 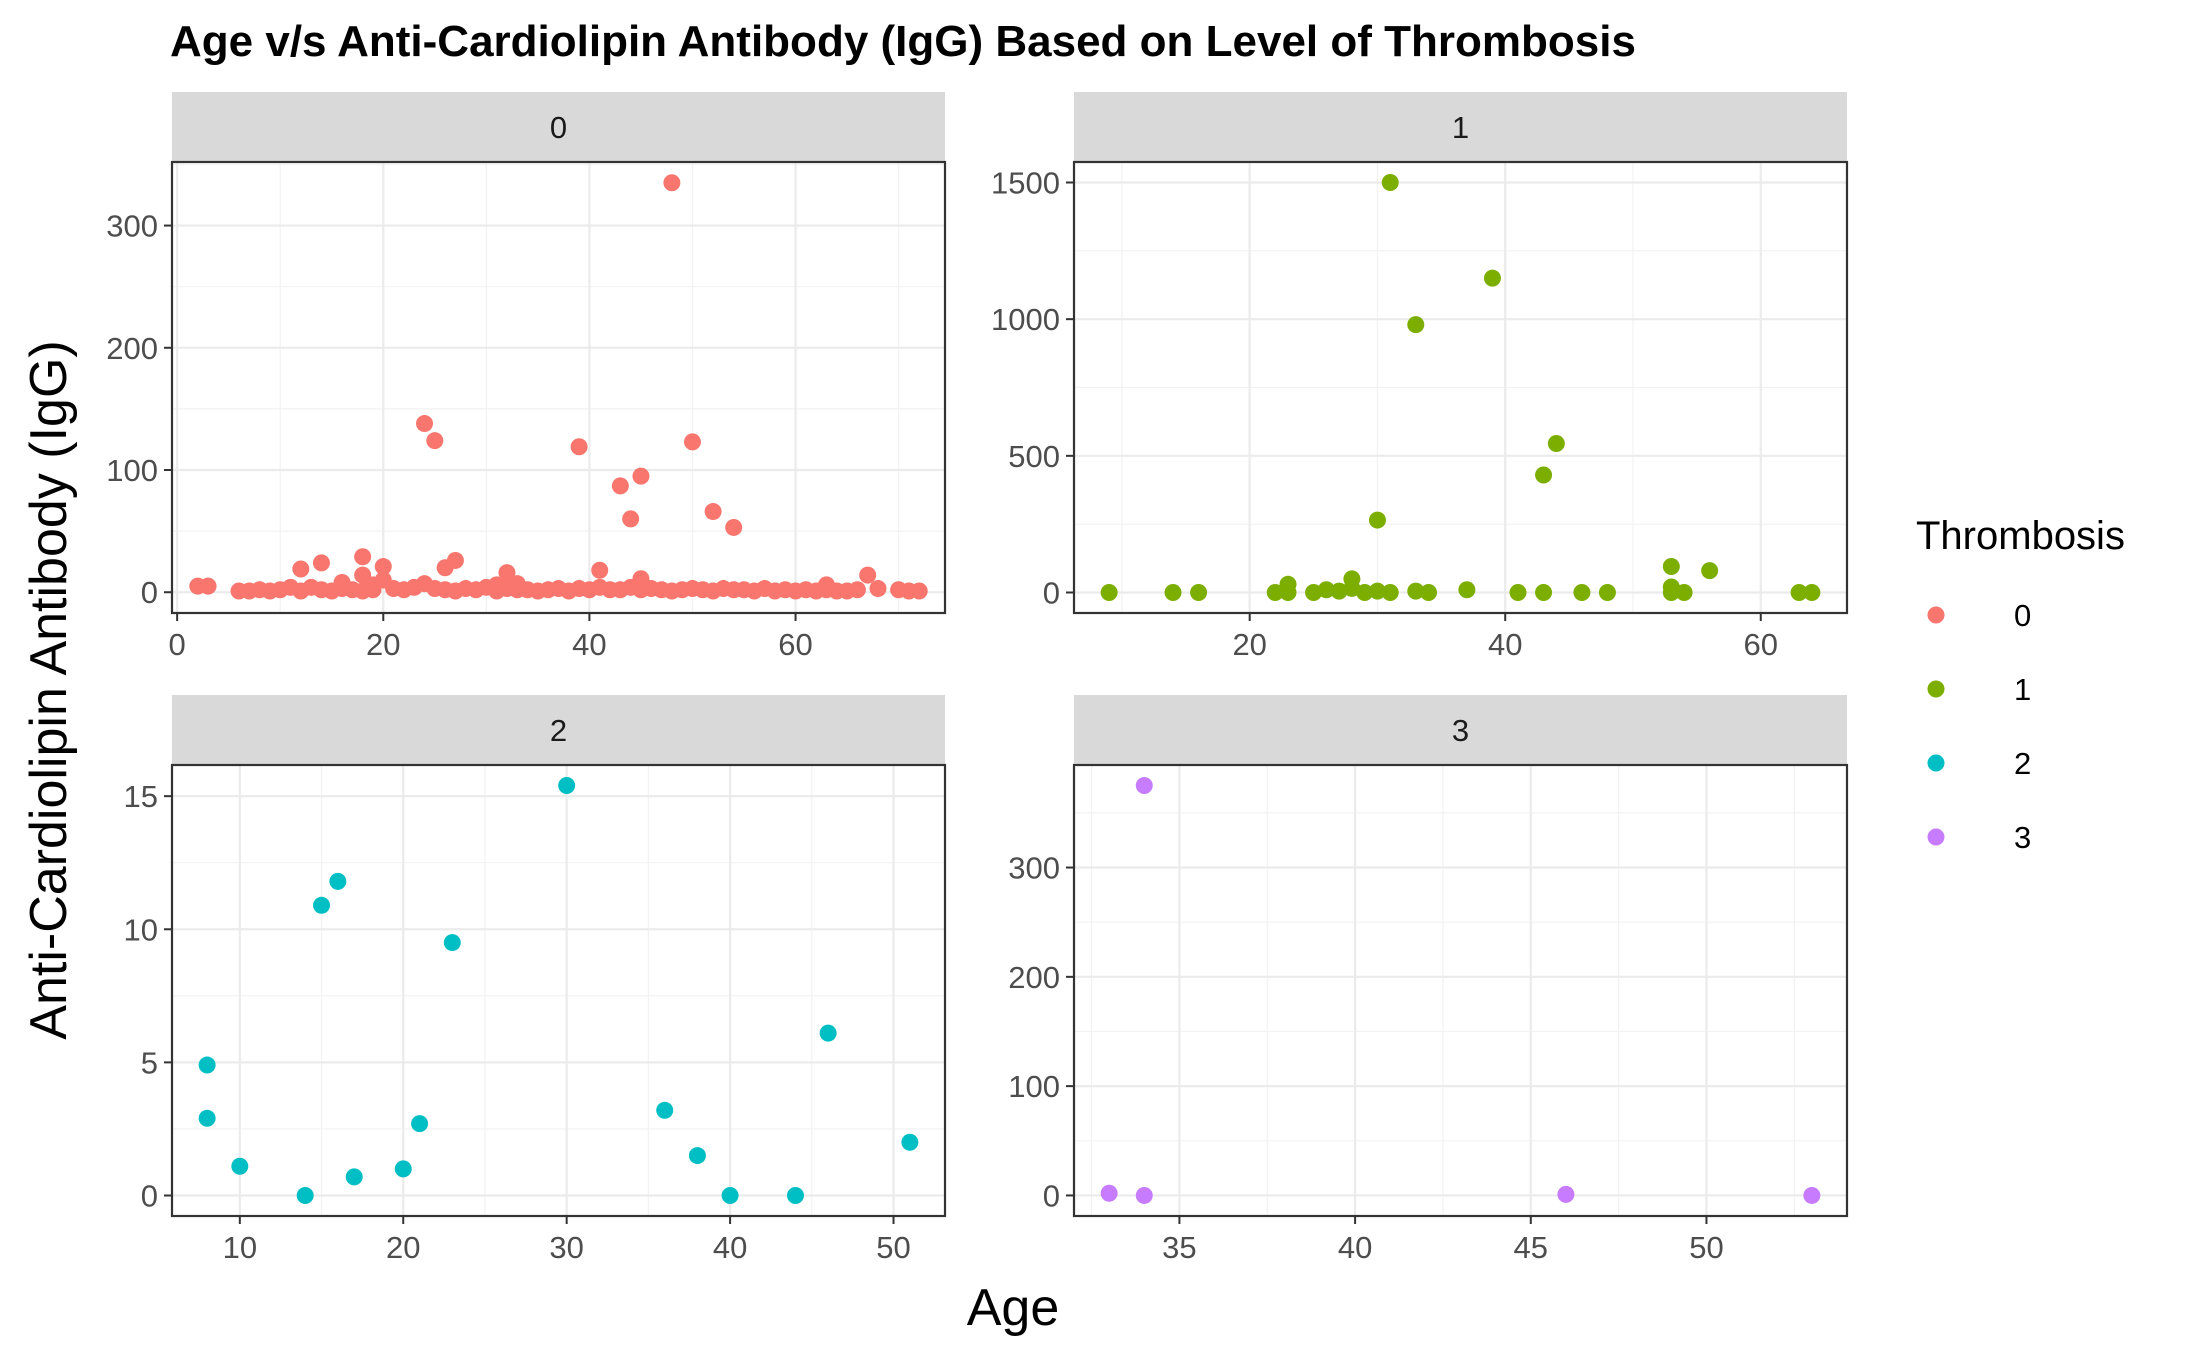 I want to click on y-tick-label: 5, so click(x=149, y=1062).